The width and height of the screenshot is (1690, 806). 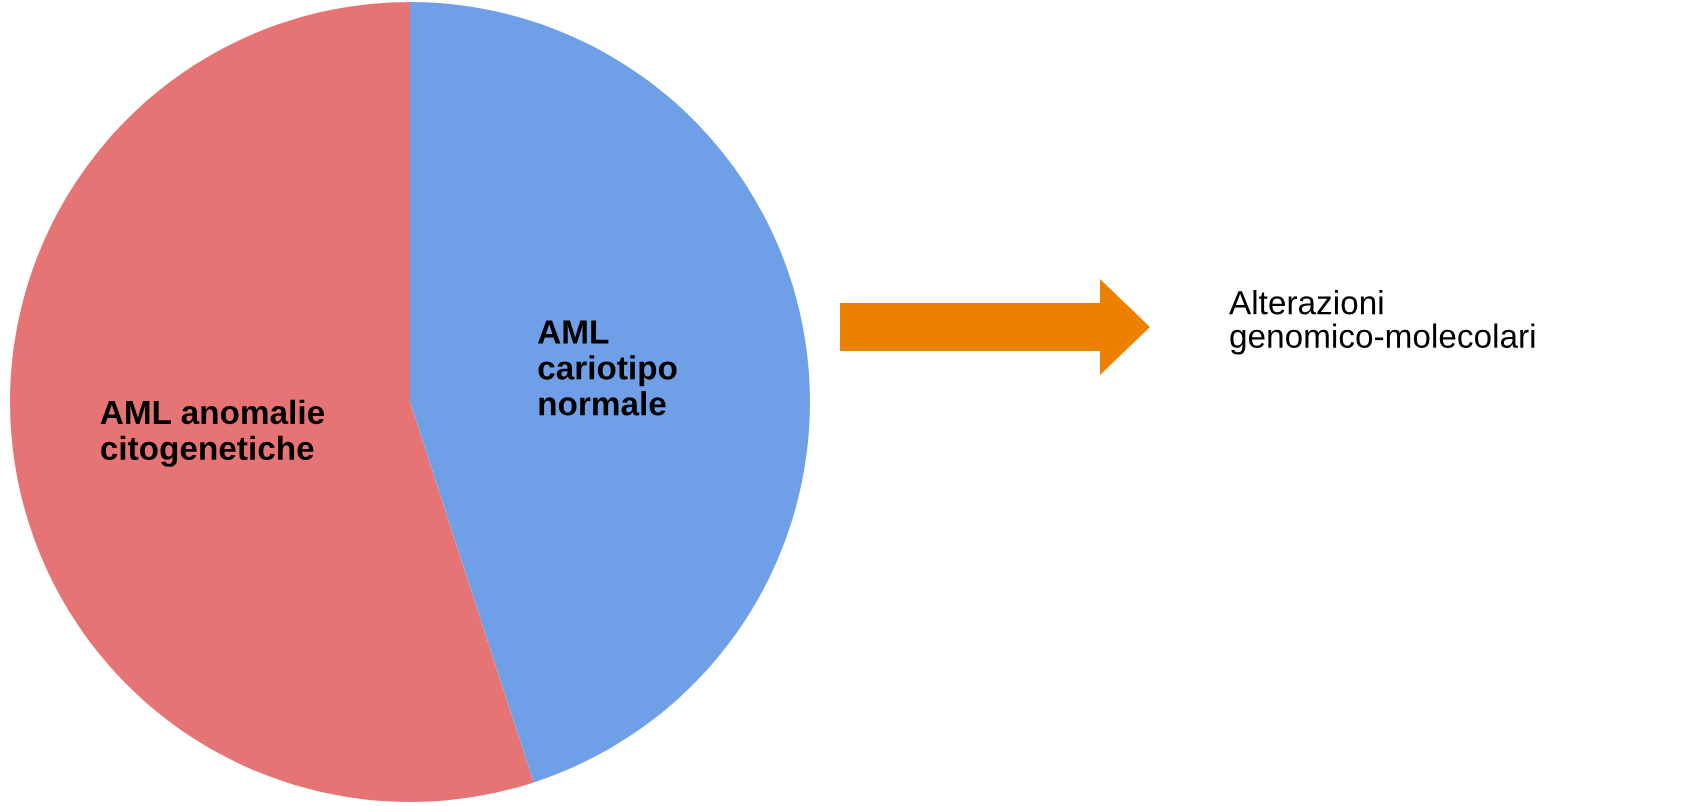 What do you see at coordinates (1382, 322) in the screenshot?
I see `text: Alterazioni genomico-molecolari` at bounding box center [1382, 322].